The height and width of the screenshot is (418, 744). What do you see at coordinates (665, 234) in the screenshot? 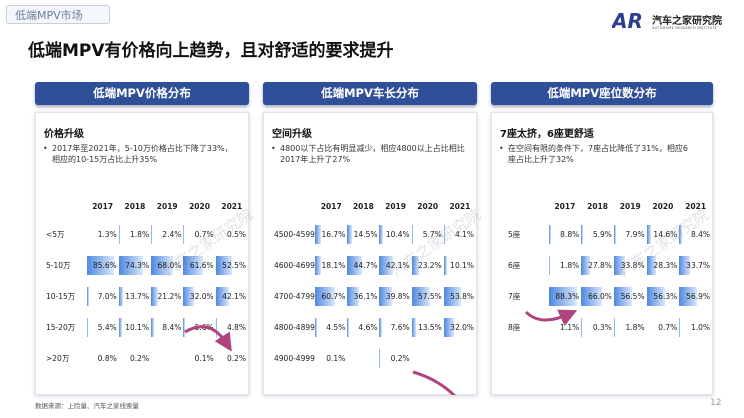
I see `cell-value: 14.6%` at bounding box center [665, 234].